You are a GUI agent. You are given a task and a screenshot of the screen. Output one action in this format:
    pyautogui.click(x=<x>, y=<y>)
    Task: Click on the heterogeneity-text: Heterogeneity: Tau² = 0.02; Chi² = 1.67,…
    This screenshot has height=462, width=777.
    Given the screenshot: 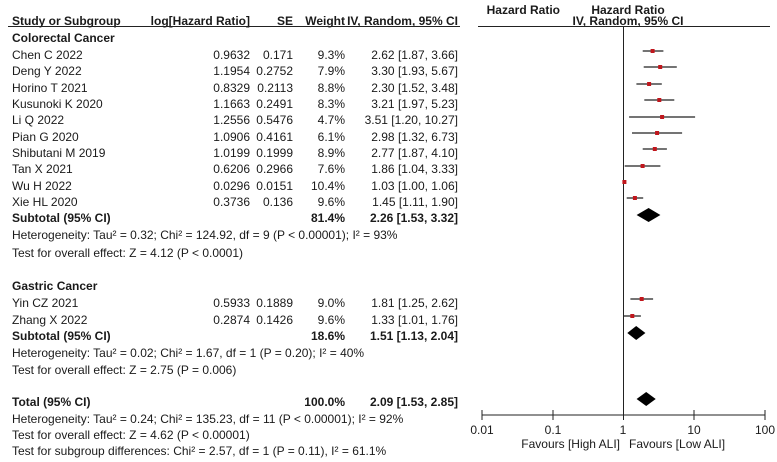 What is the action you would take?
    pyautogui.click(x=188, y=353)
    